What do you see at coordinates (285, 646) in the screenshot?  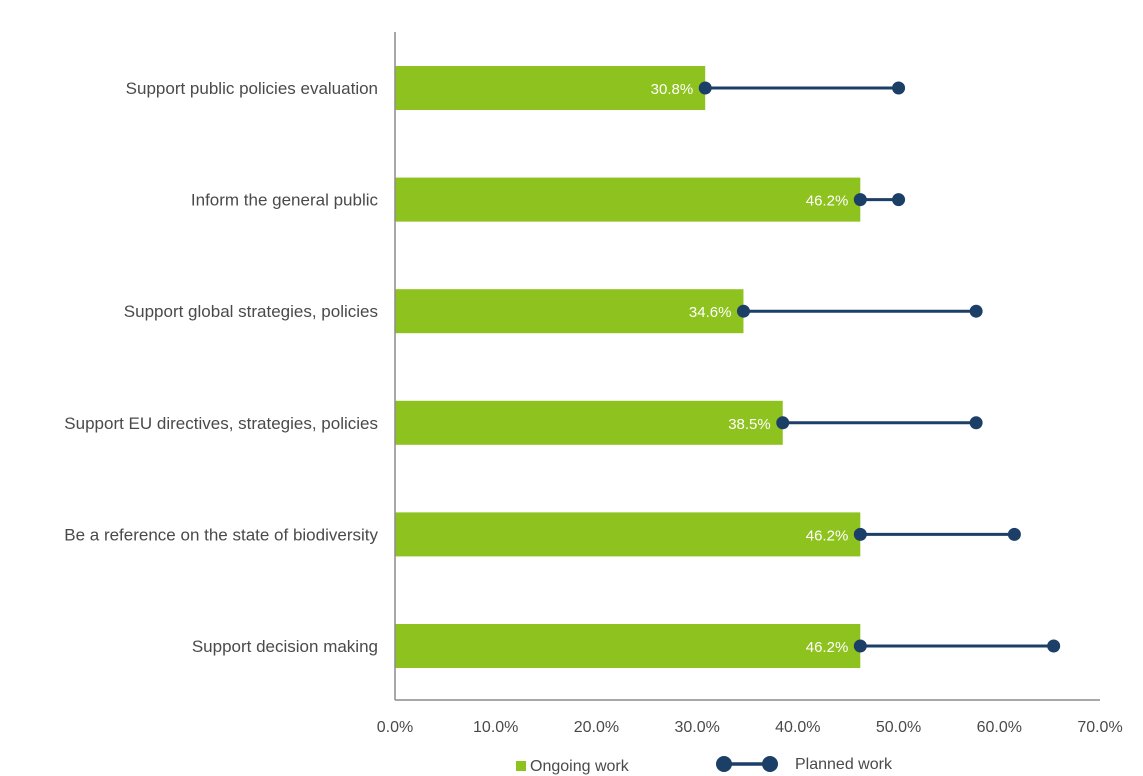 I see `category-label: Support decision making` at bounding box center [285, 646].